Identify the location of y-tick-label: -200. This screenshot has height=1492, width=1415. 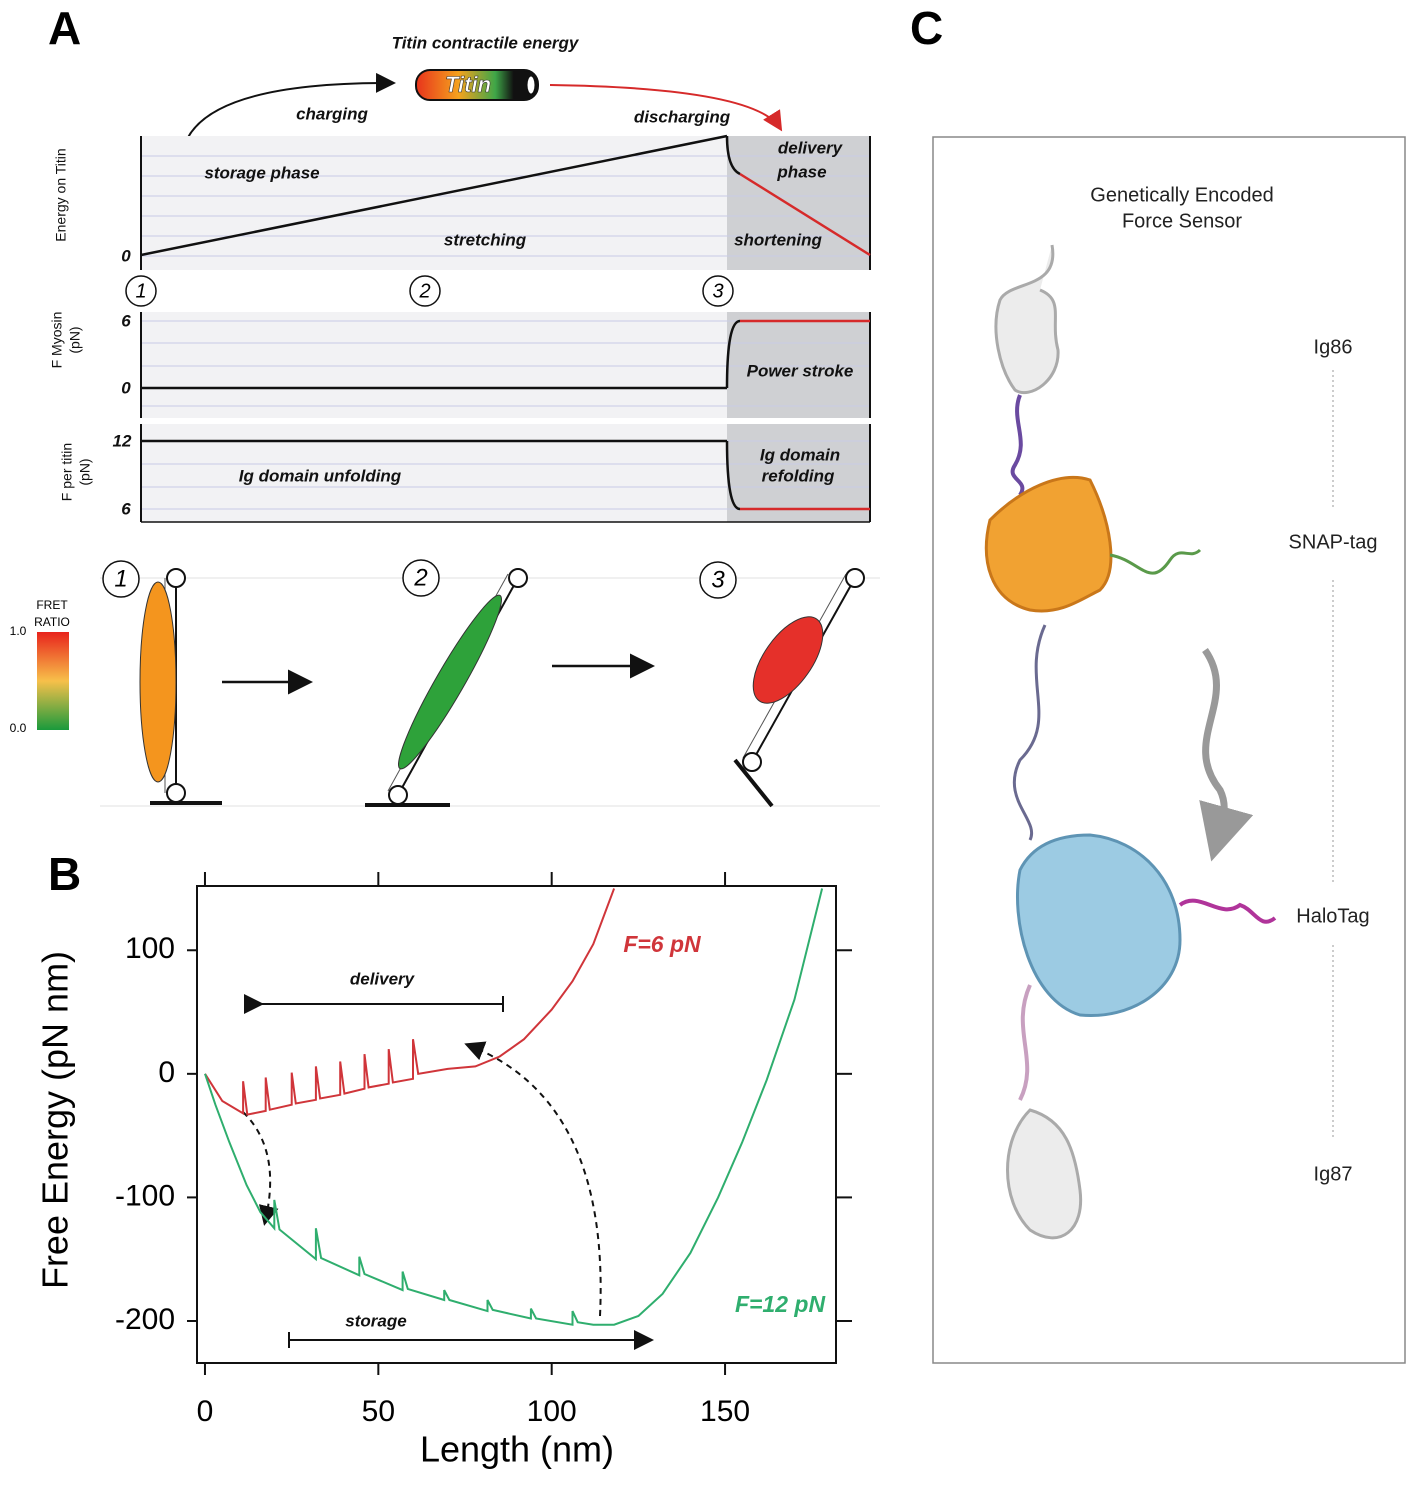
(145, 1319).